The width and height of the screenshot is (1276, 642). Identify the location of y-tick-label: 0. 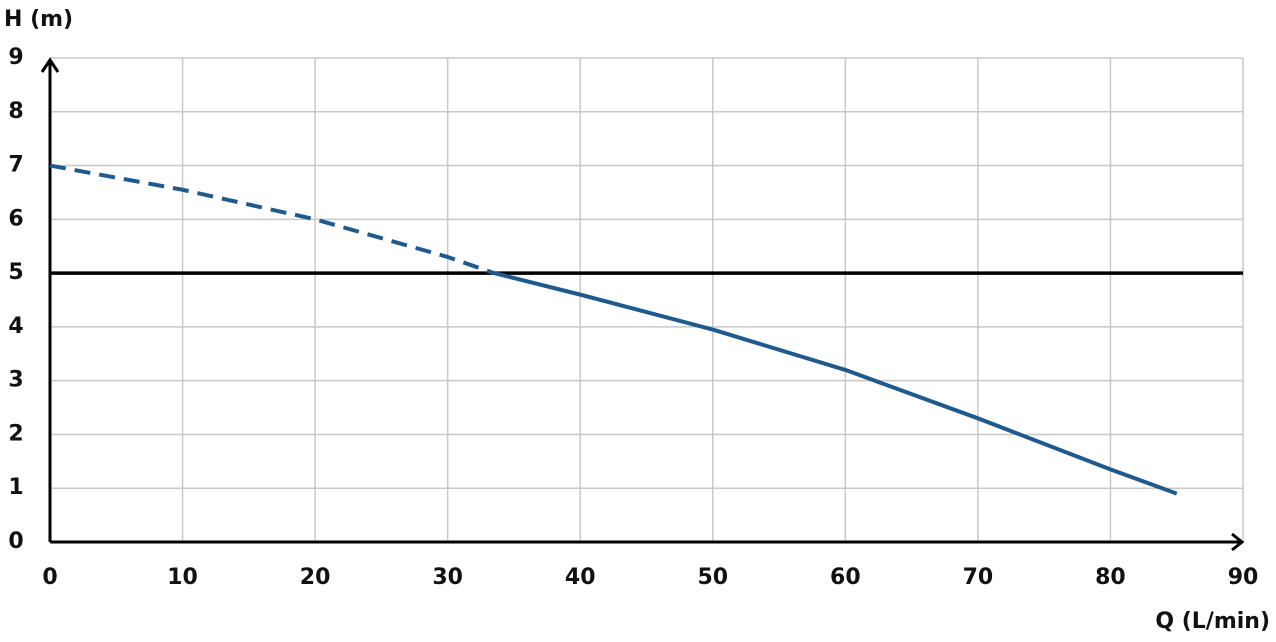
(15, 541).